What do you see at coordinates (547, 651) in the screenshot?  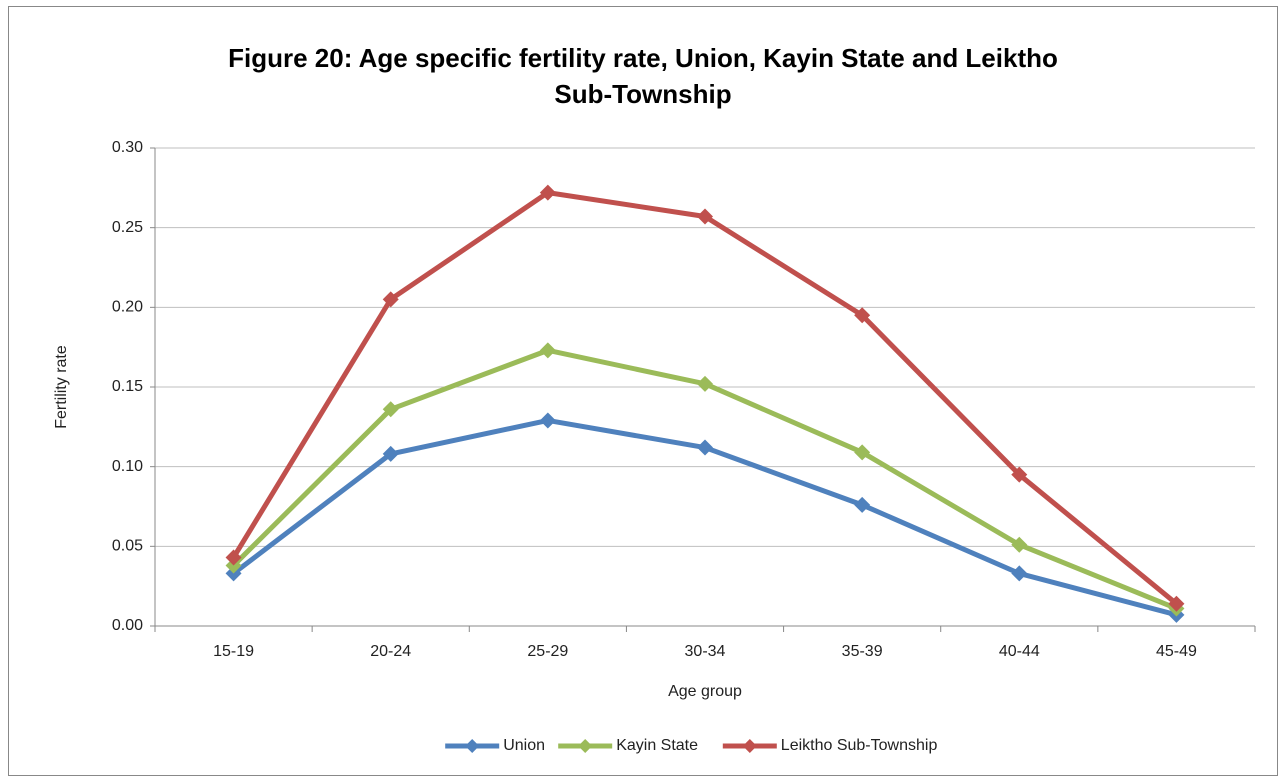 I see `x-tick-label: 25-29` at bounding box center [547, 651].